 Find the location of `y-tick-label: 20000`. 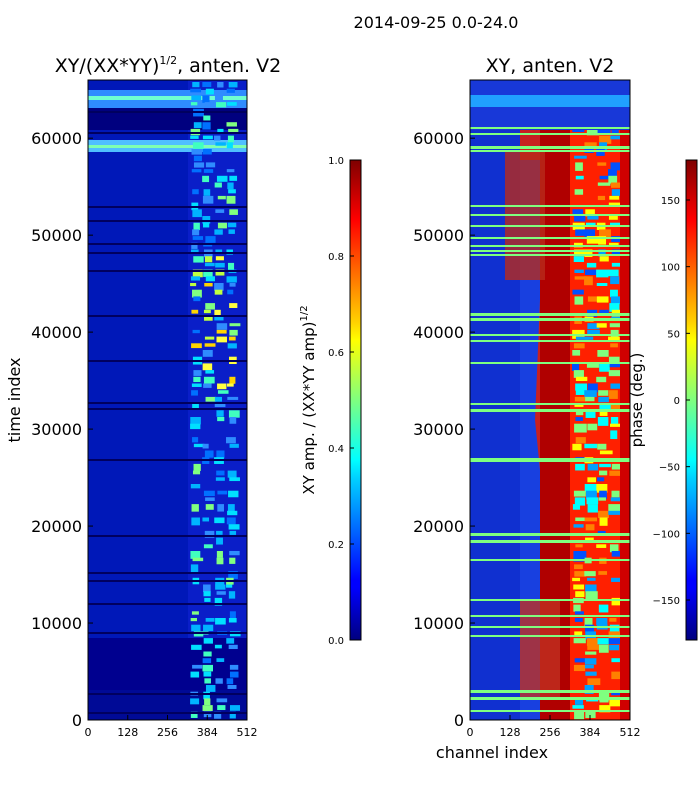

y-tick-label: 20000 is located at coordinates (438, 526).